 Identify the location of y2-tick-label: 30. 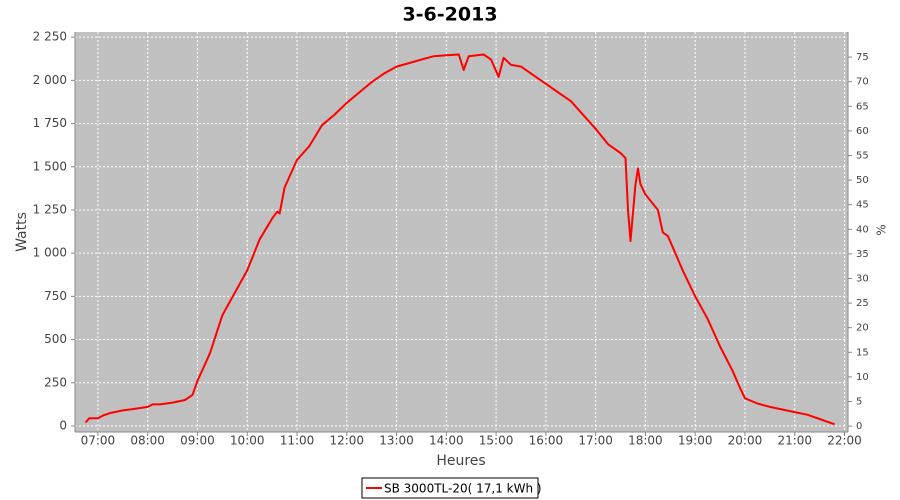
(862, 278).